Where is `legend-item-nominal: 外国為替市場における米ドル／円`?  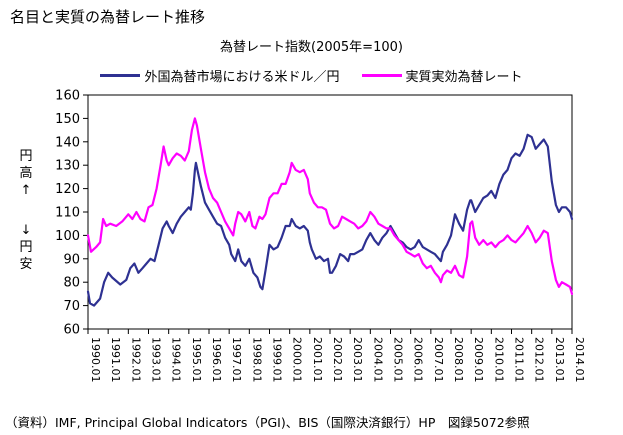
legend-item-nominal: 外国為替市場における米ドル／円 is located at coordinates (220, 75).